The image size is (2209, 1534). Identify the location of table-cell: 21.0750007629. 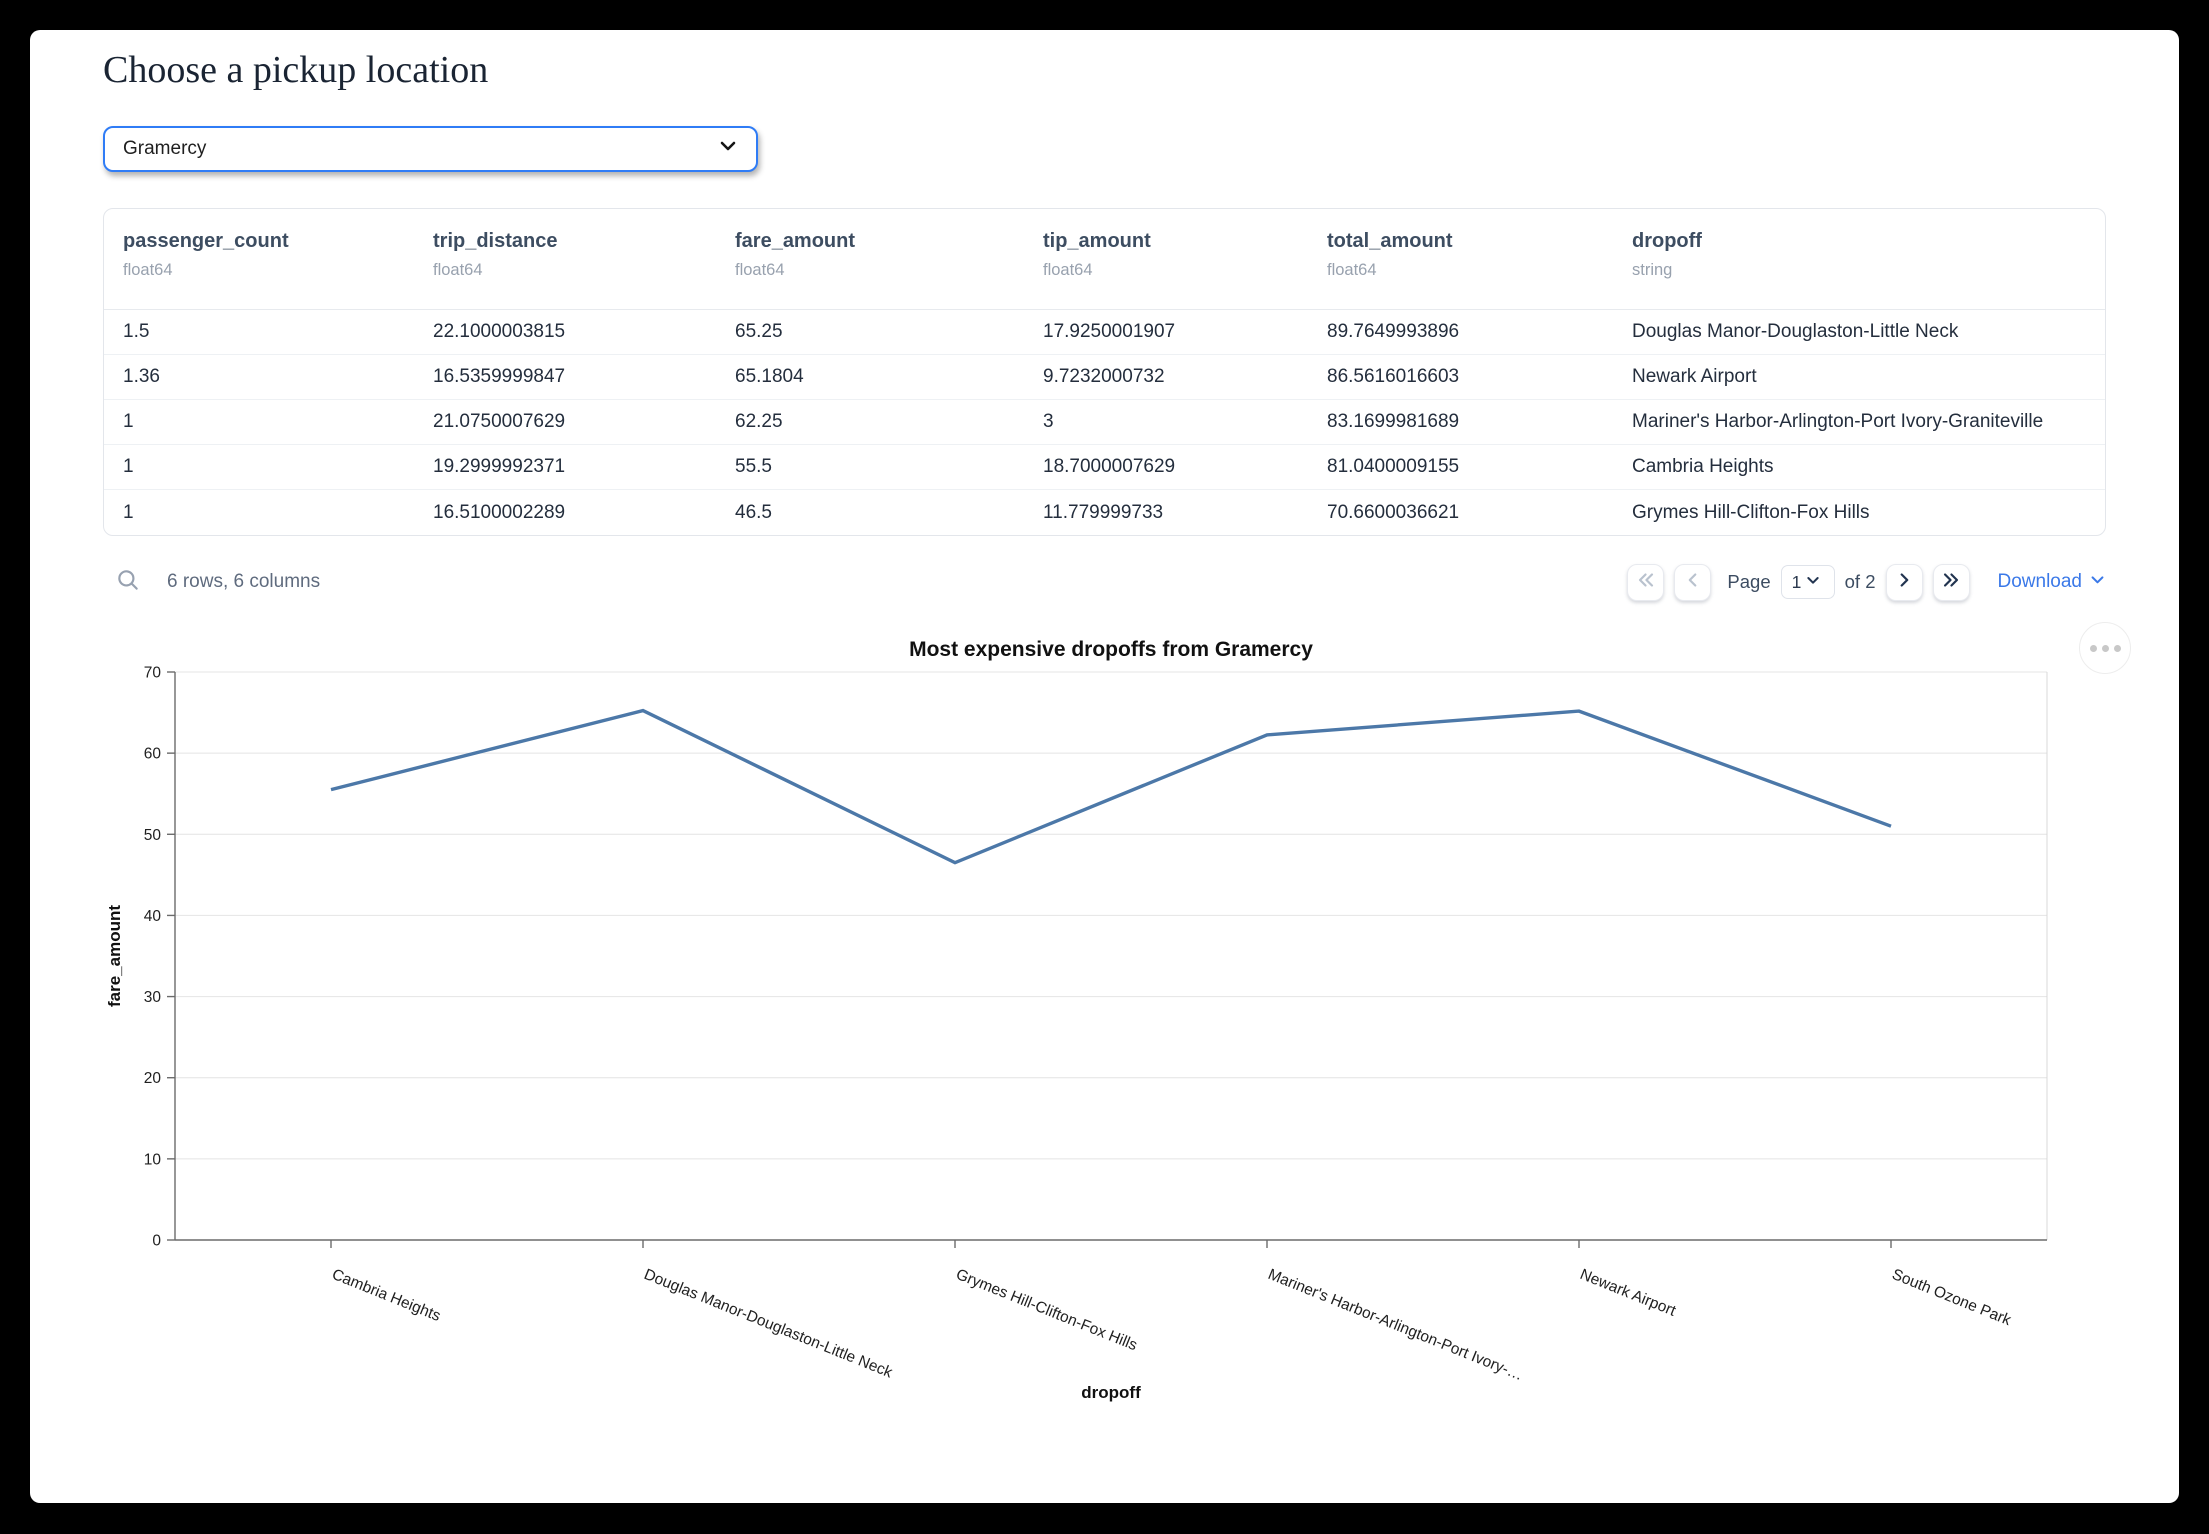
(499, 421).